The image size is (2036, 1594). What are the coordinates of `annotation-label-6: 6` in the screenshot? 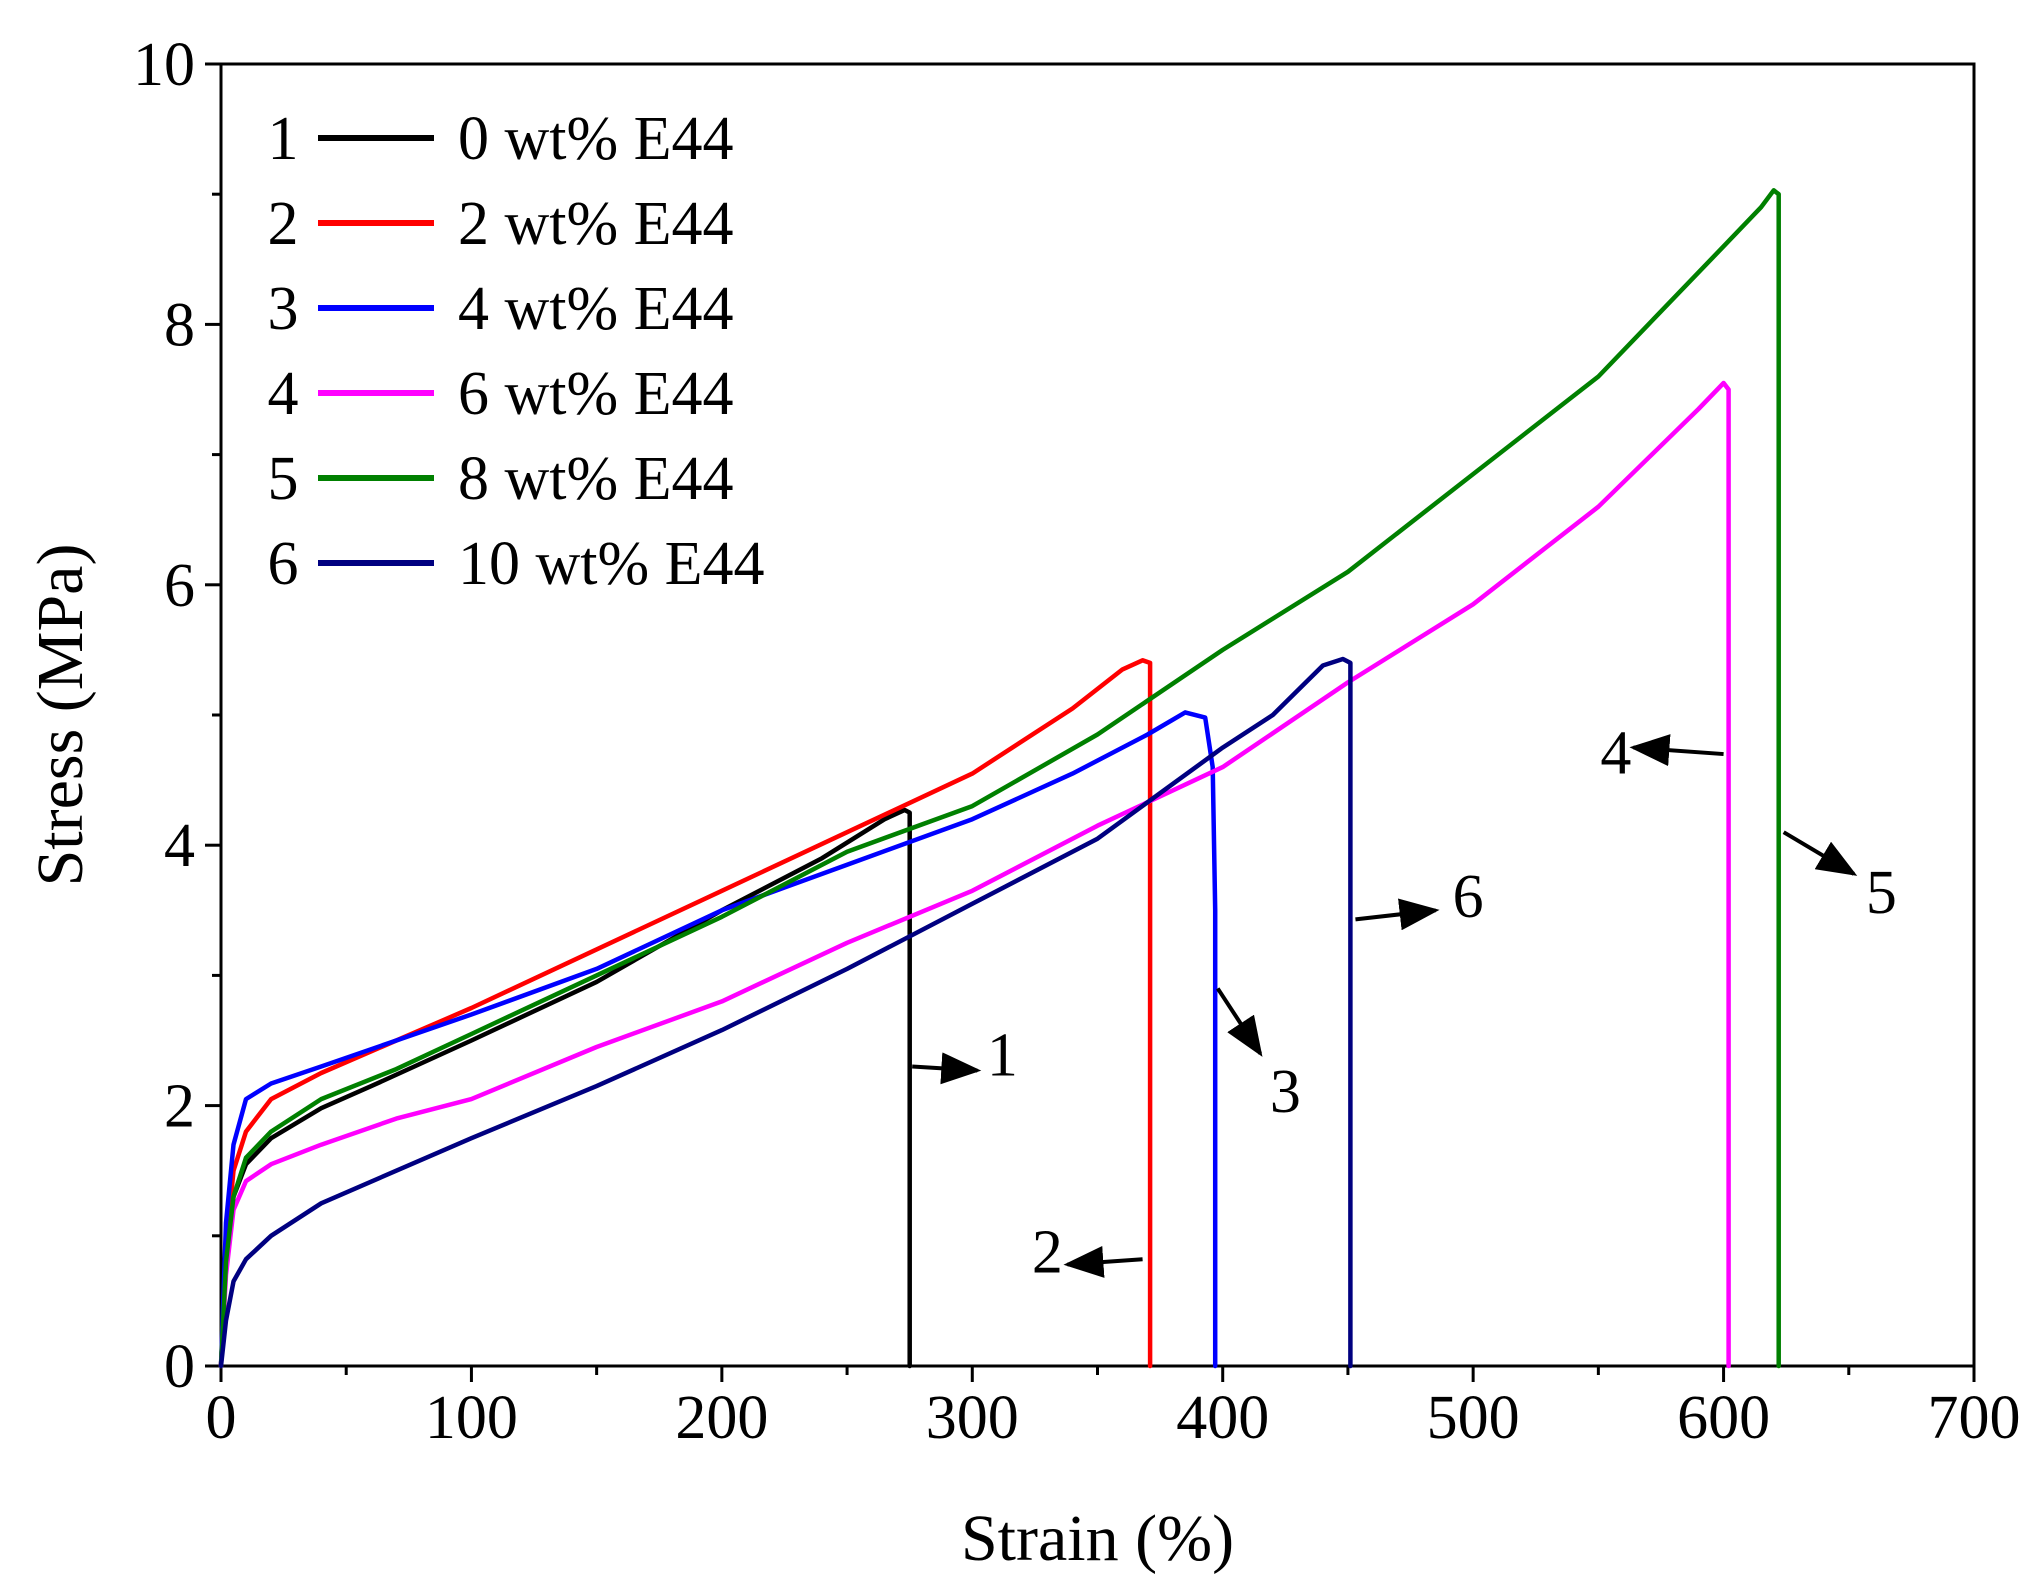 It's located at (1468, 897).